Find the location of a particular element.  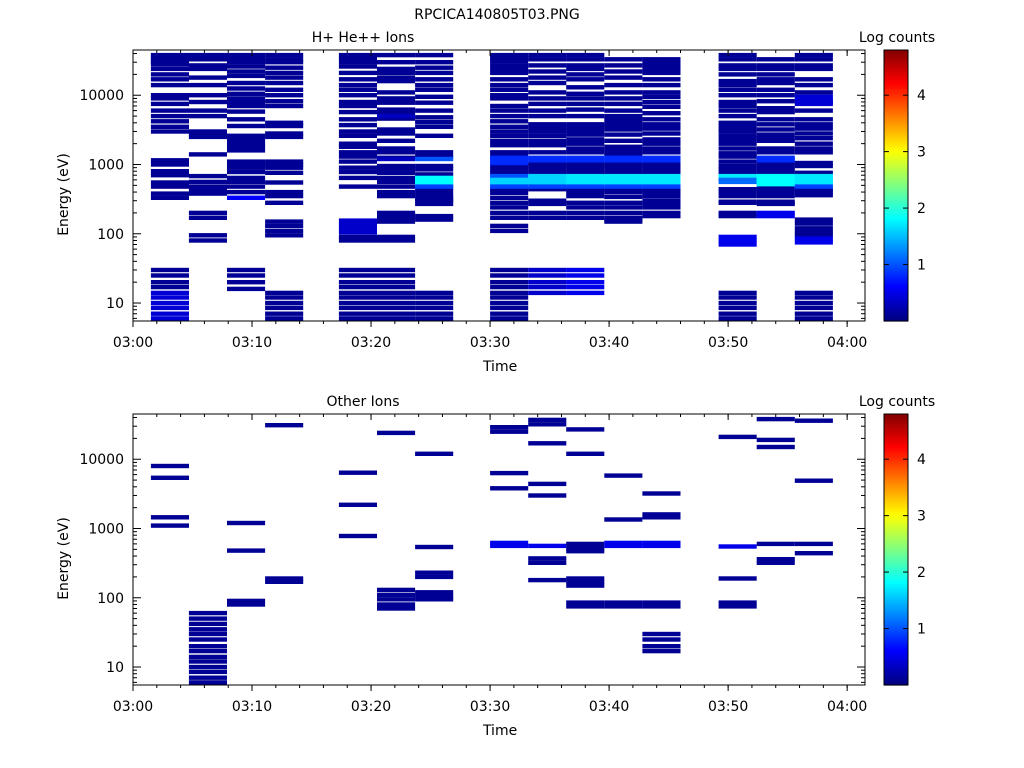

x-tick-label: 04:00 is located at coordinates (847, 343).